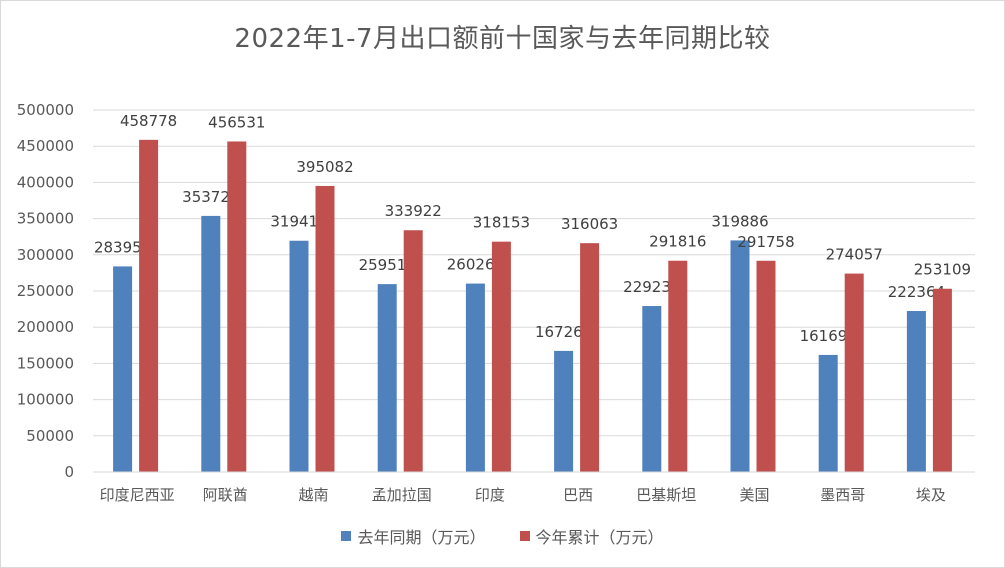 The height and width of the screenshot is (568, 1005). I want to click on data-label: 316063, so click(589, 224).